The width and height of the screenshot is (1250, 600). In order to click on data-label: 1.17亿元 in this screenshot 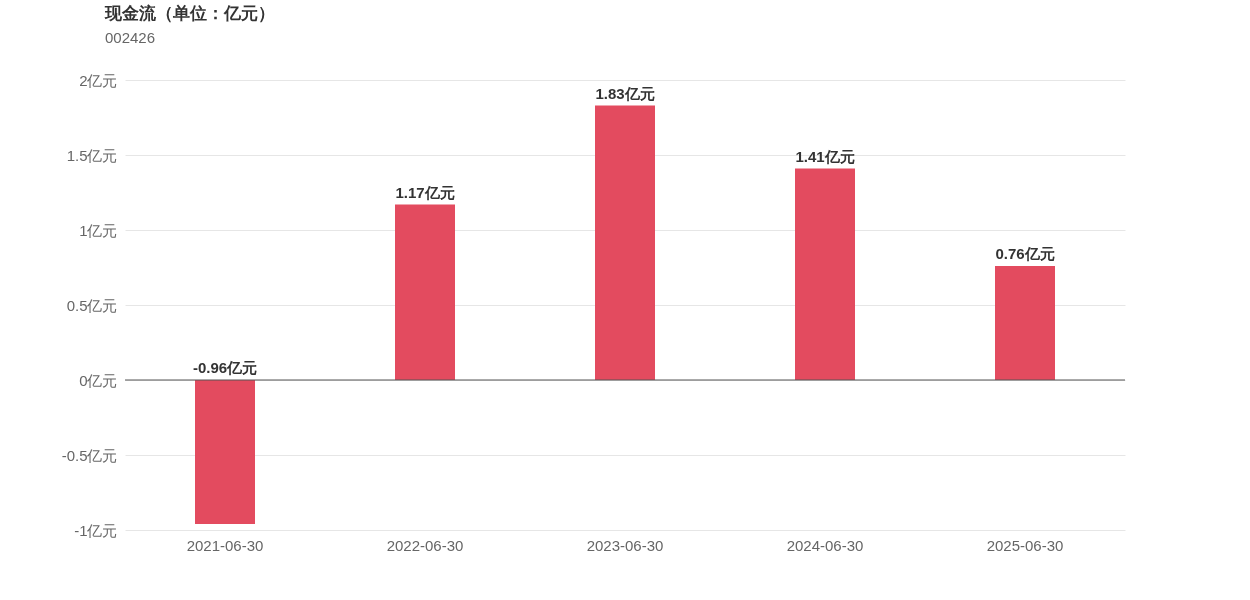, I will do `click(425, 192)`.